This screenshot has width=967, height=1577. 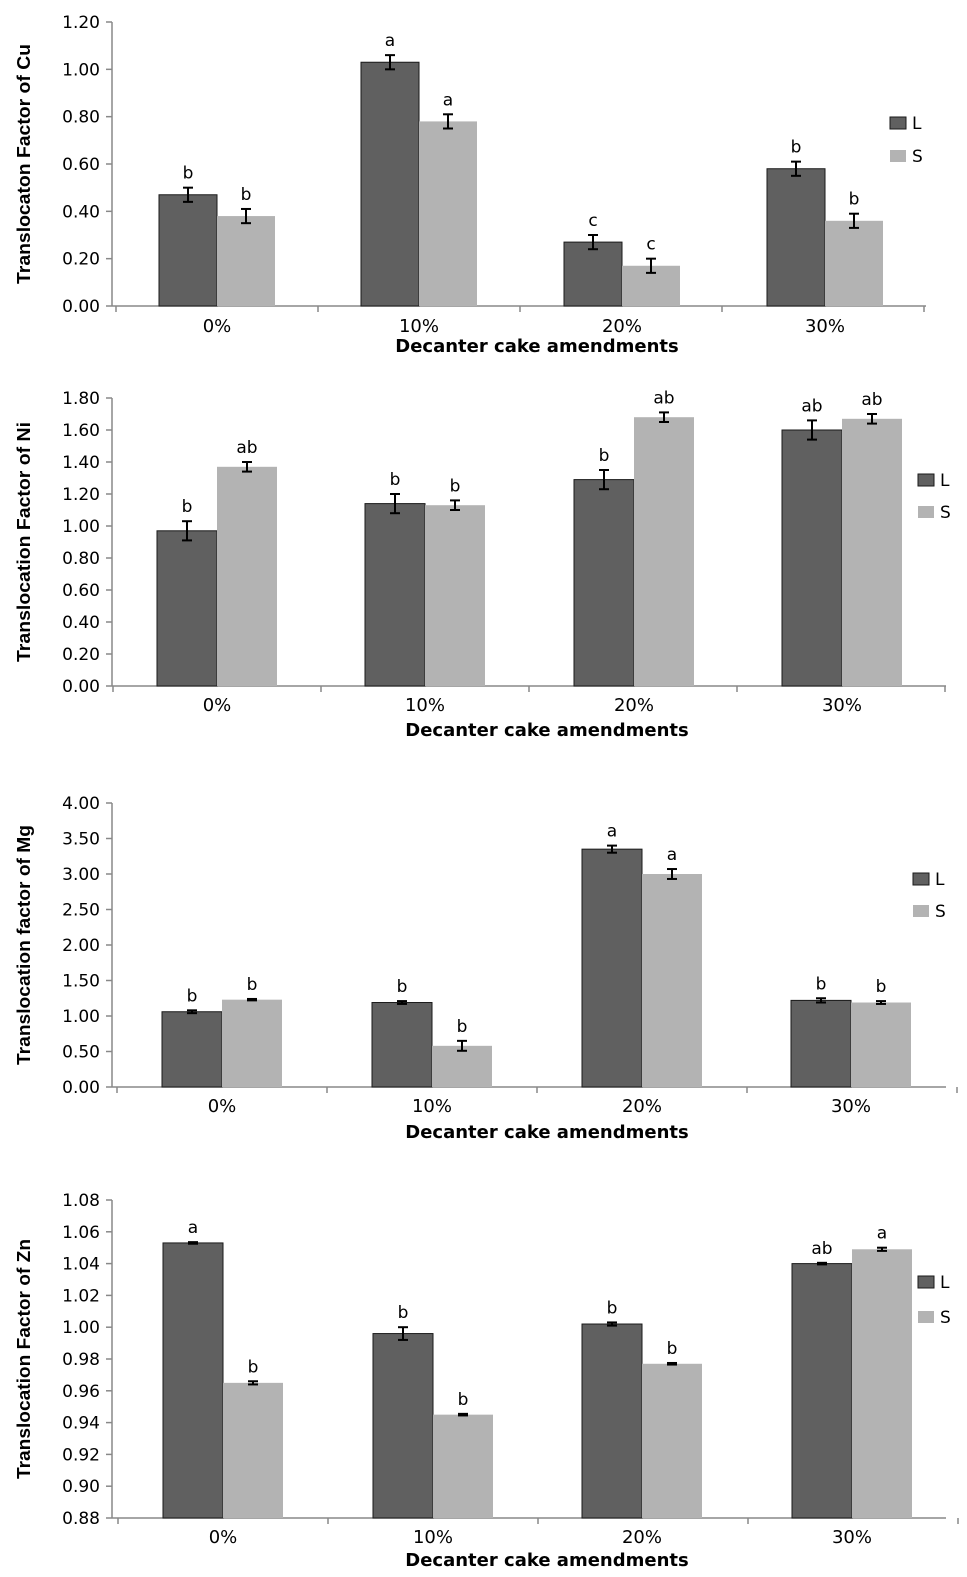 I want to click on y-tick-label: 0.90, so click(x=81, y=1487).